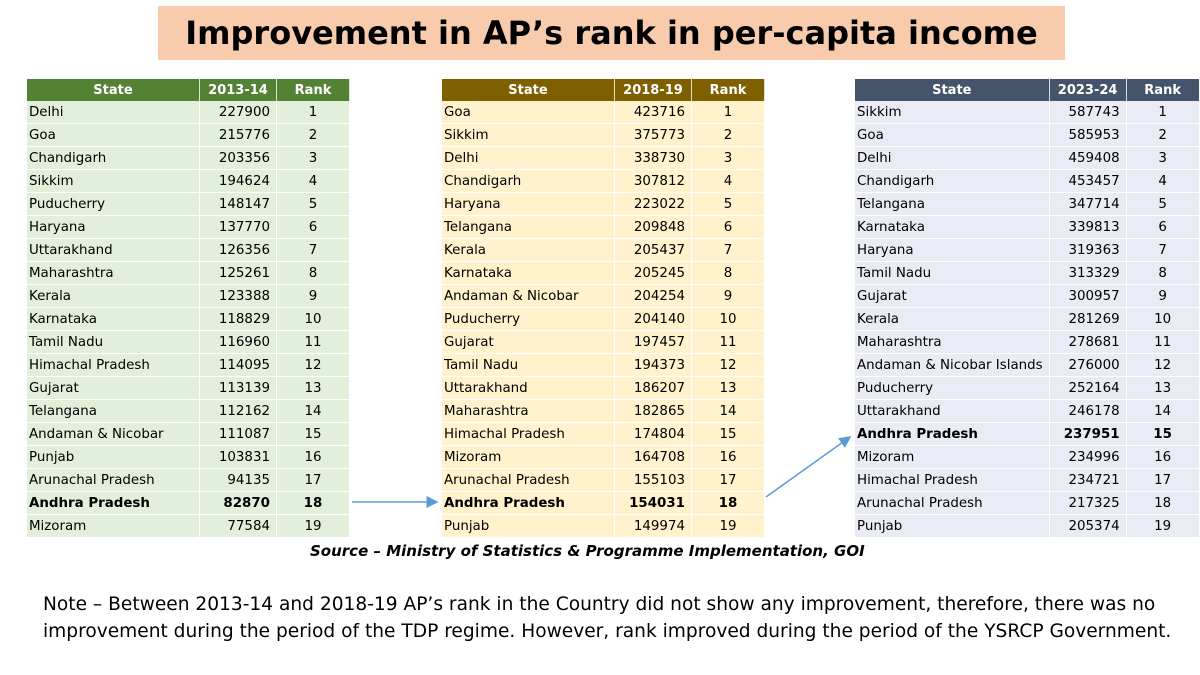 This screenshot has width=1200, height=675. Describe the element at coordinates (603, 503) in the screenshot. I see `table-row: Andhra Pradesh 154031 18` at that location.